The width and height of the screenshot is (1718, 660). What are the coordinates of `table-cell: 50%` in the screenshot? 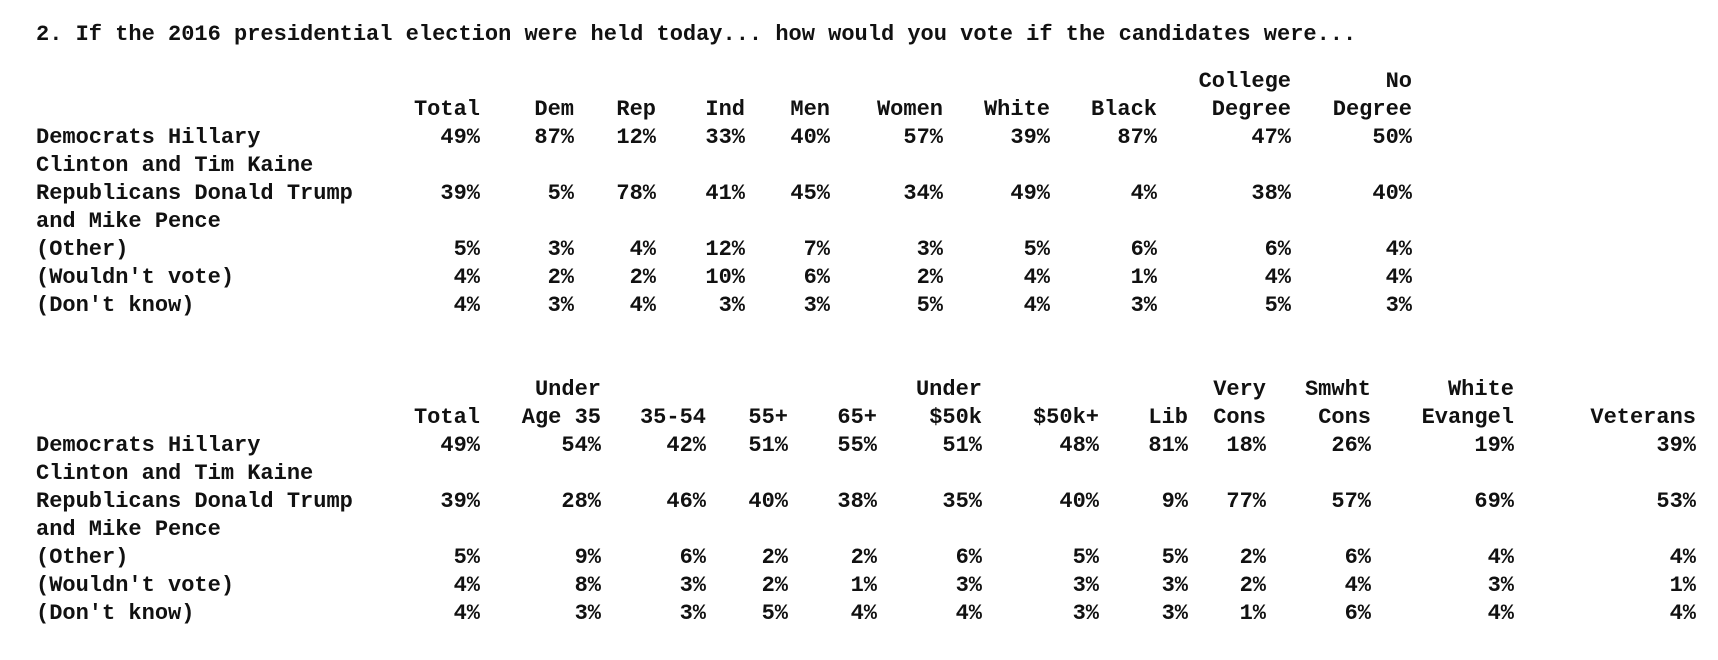 It's located at (1392, 137).